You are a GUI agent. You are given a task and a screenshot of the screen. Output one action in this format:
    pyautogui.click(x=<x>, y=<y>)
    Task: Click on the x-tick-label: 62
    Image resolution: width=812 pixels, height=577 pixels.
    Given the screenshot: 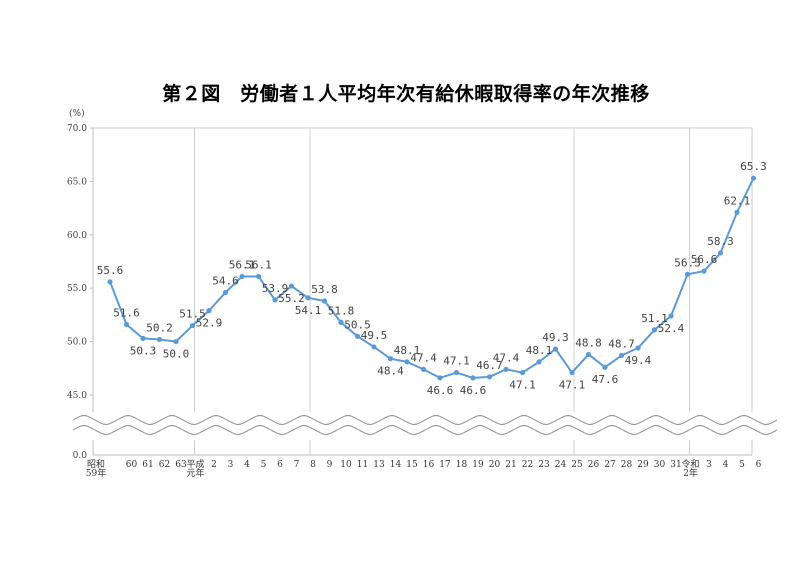 What is the action you would take?
    pyautogui.click(x=164, y=465)
    